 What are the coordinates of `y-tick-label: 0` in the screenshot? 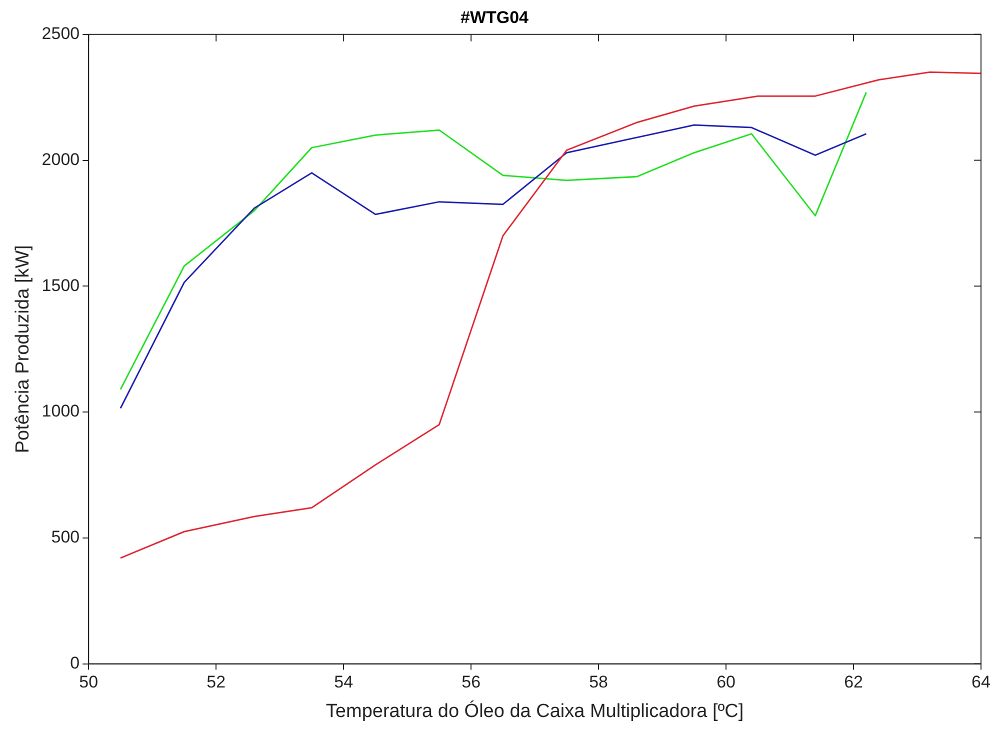 It's located at (75, 662).